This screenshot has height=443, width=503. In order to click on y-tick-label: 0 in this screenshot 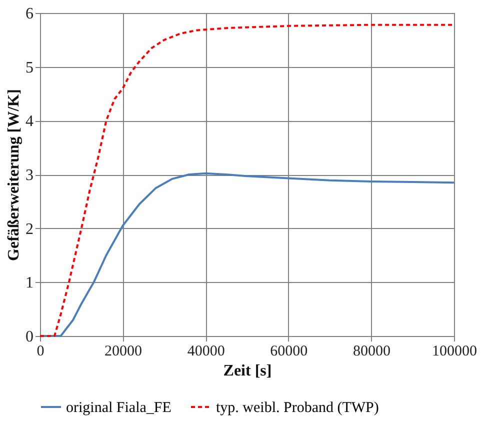, I will do `click(30, 337)`.